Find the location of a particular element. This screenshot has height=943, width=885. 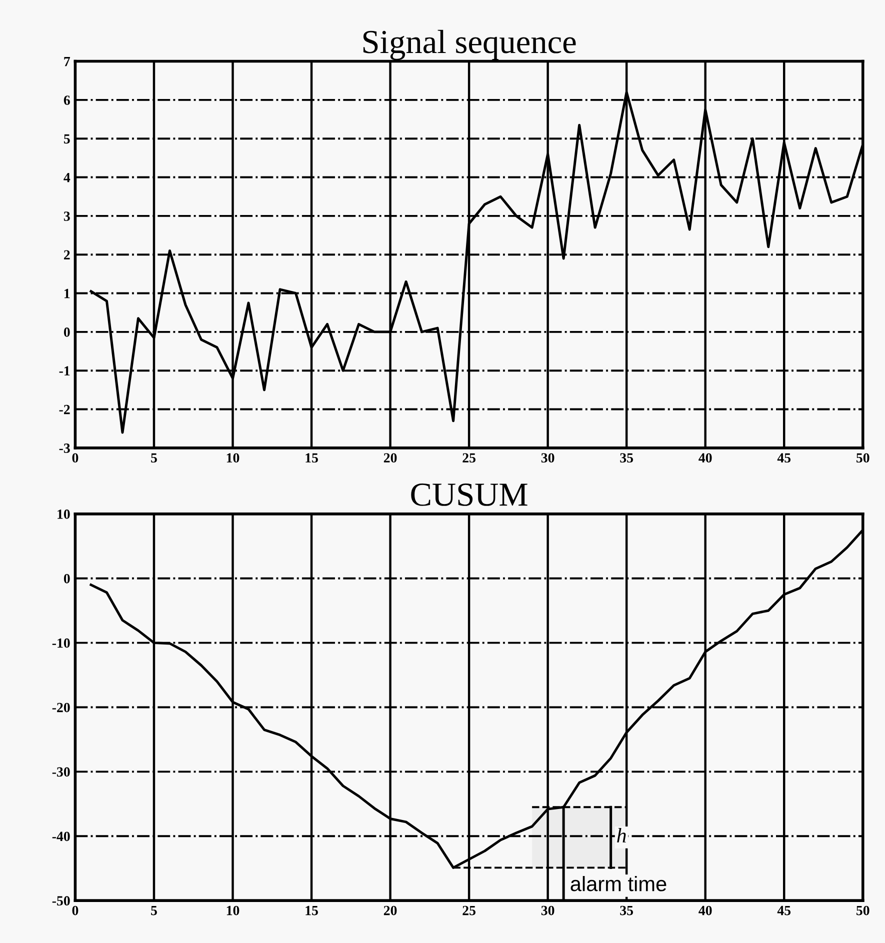

y-tick-label: -10 is located at coordinates (61, 643).